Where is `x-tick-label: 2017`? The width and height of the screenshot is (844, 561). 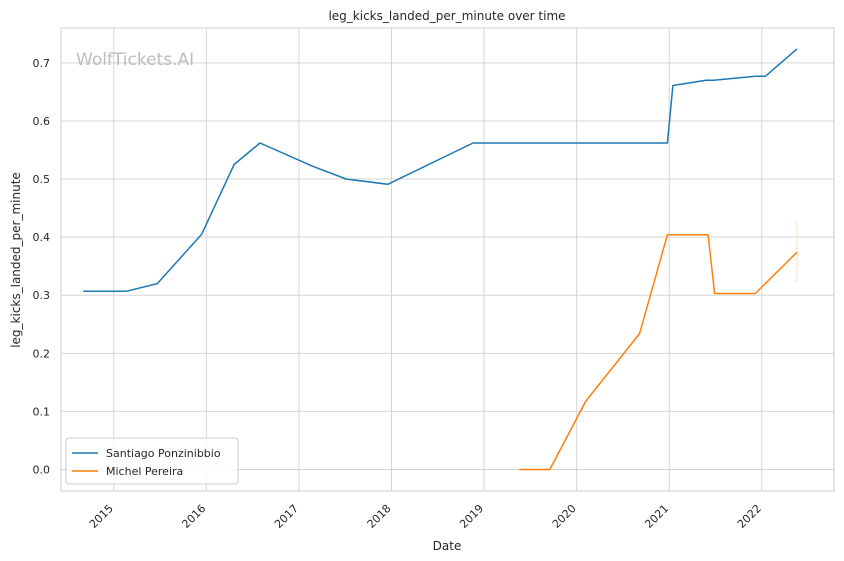
x-tick-label: 2017 is located at coordinates (286, 516).